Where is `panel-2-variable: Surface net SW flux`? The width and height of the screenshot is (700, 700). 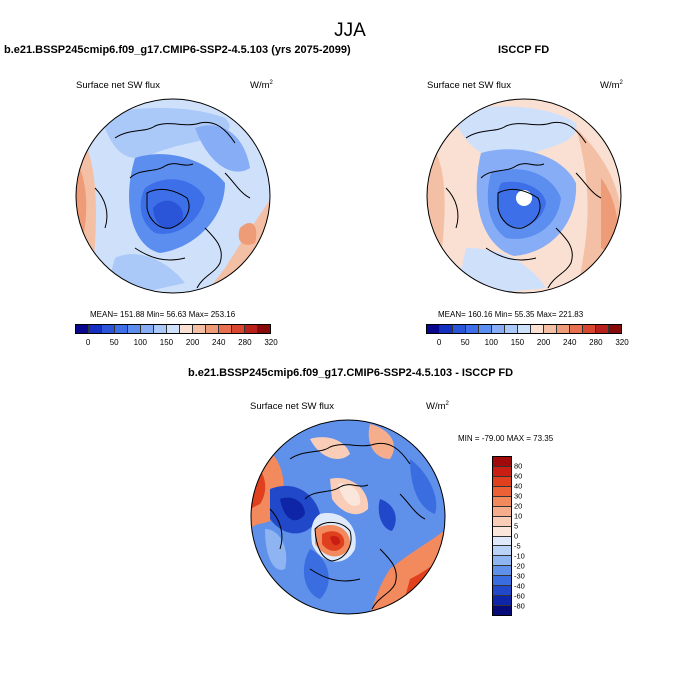
panel-2-variable: Surface net SW flux is located at coordinates (469, 85).